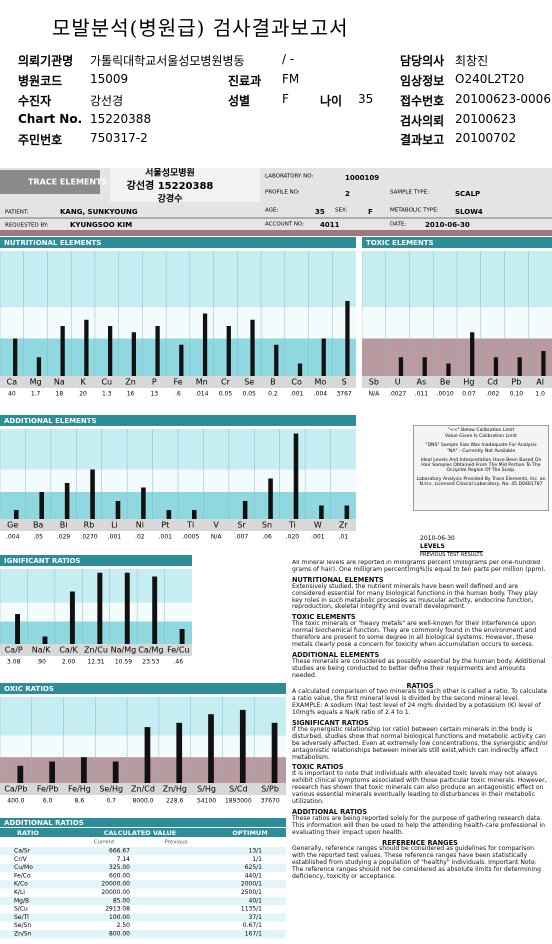 This screenshot has width=552, height=944. I want to click on ratio-optimum: 37/1, so click(256, 917).